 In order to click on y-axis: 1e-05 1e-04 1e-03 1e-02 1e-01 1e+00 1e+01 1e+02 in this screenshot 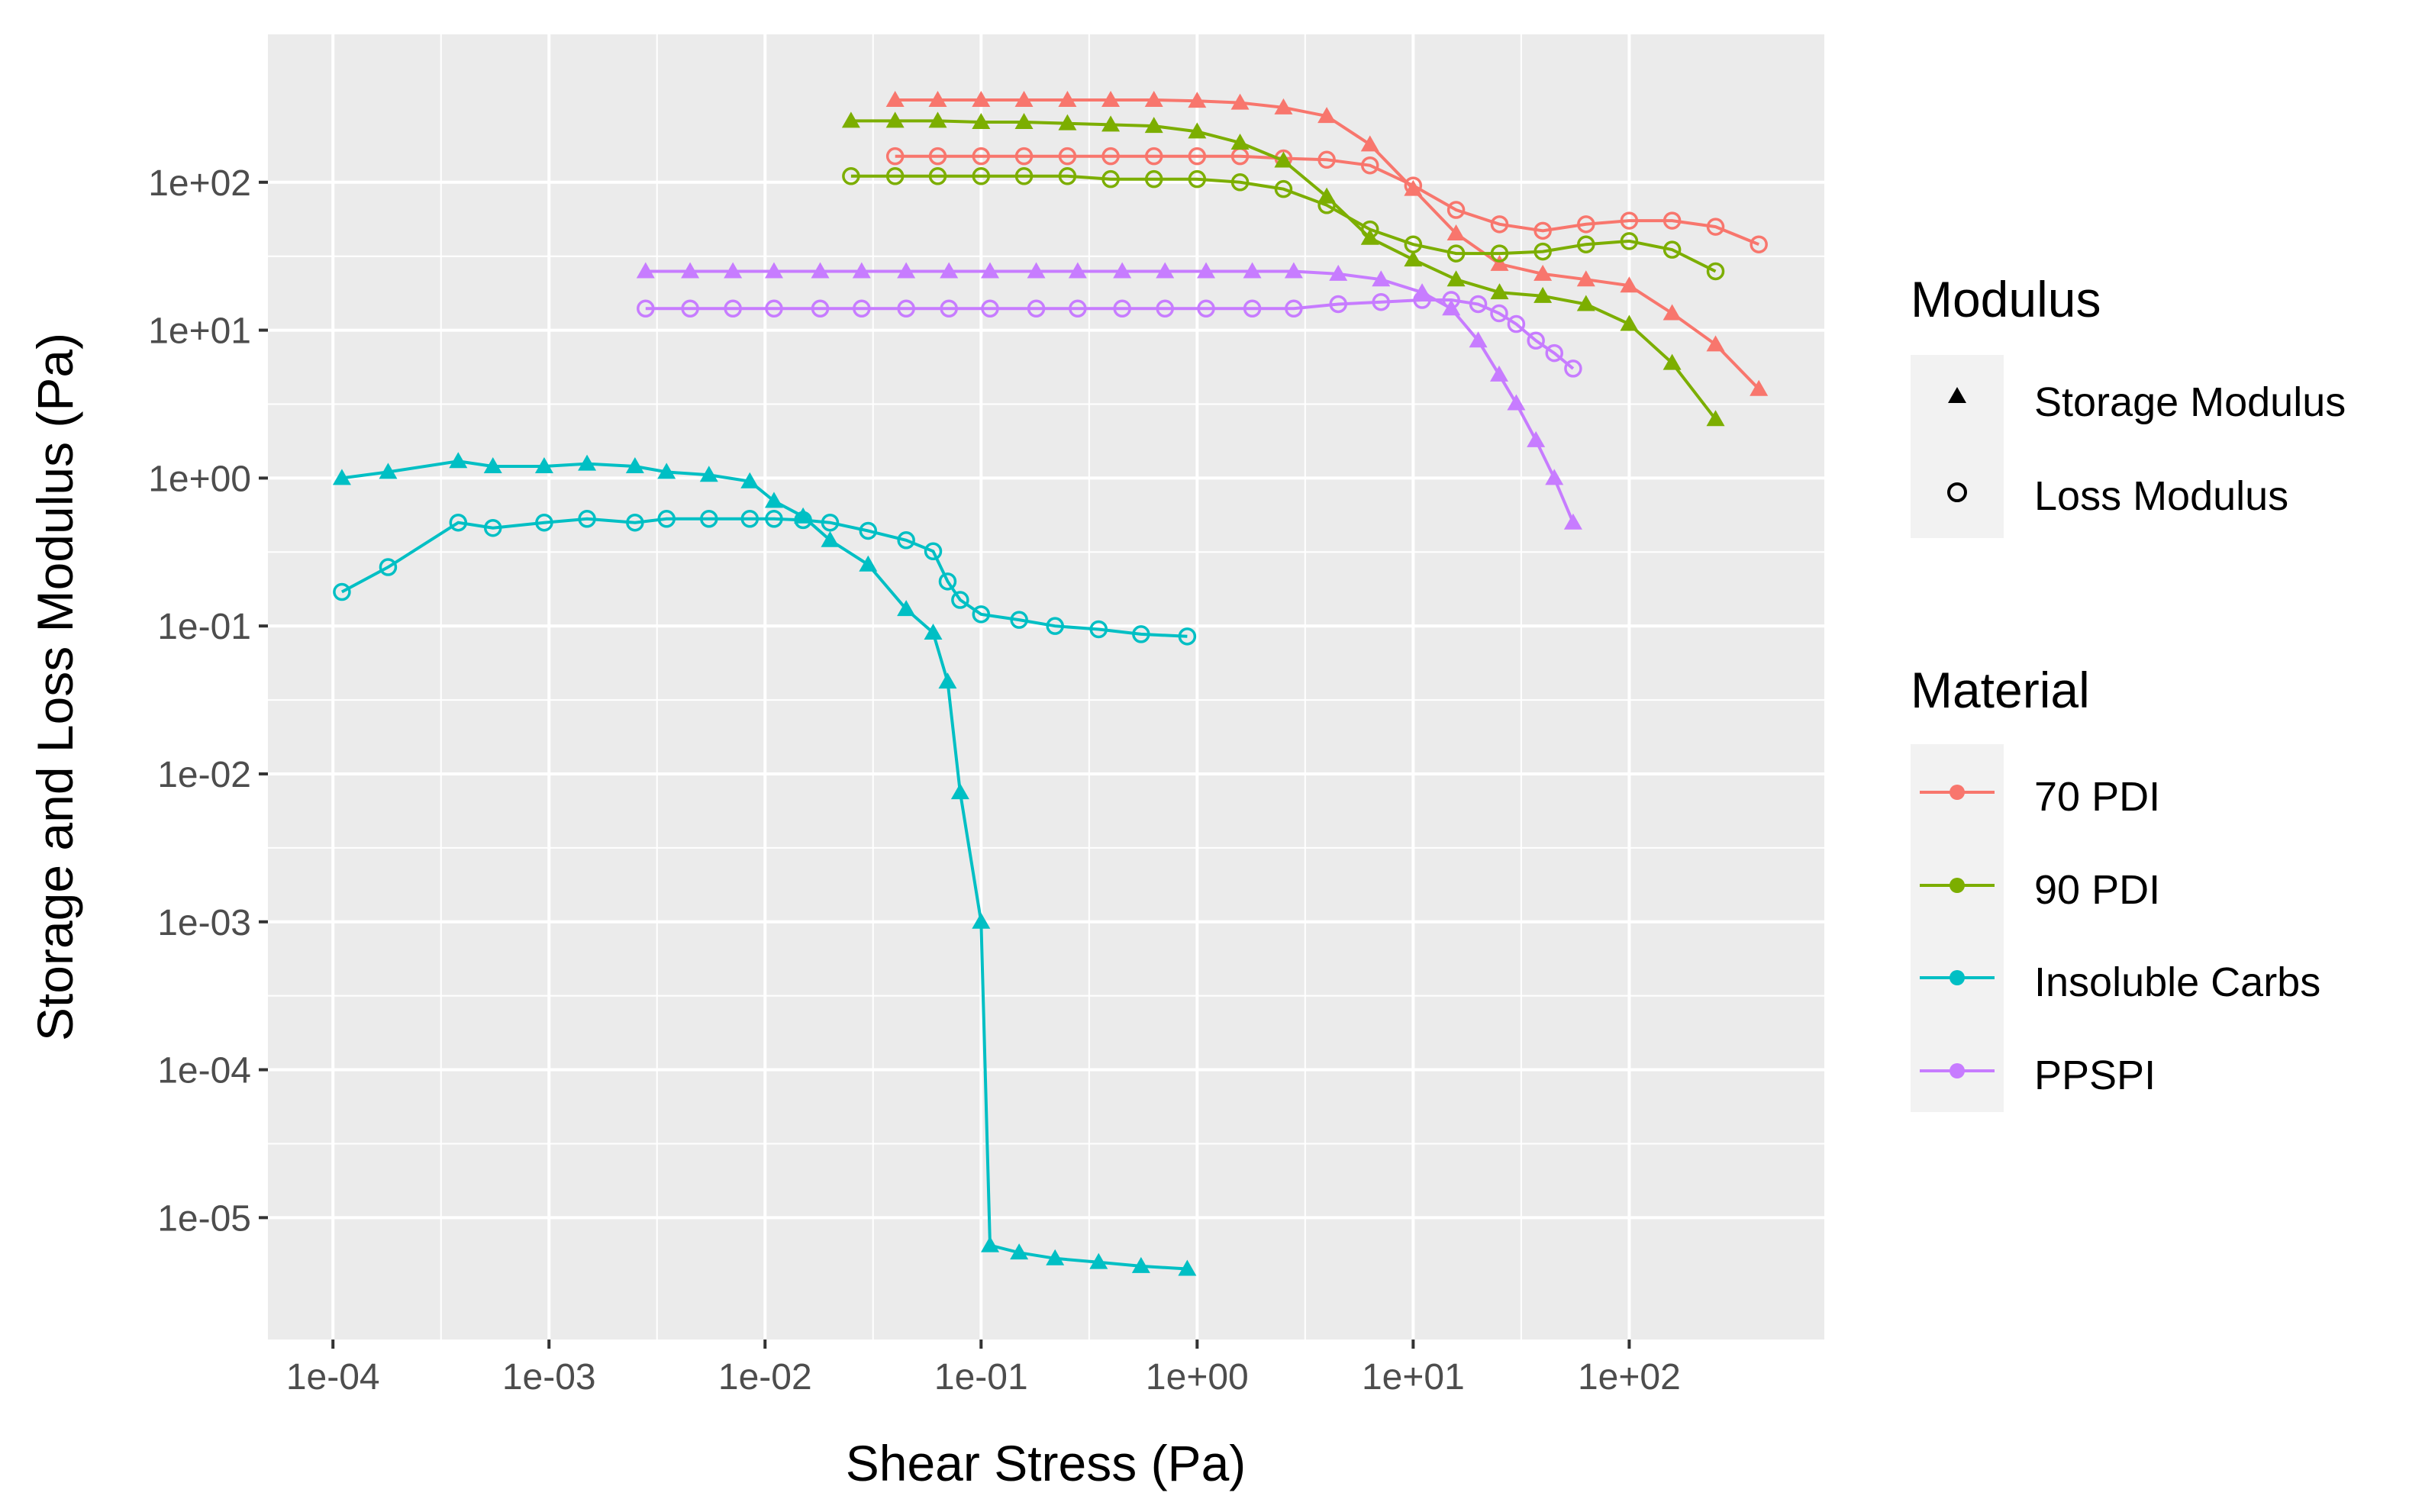, I will do `click(208, 701)`.